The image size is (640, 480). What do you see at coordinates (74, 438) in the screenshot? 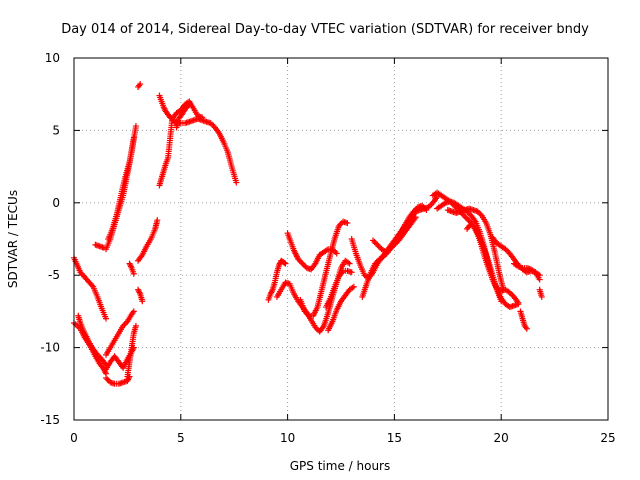
I see `x-tick-label: 0` at bounding box center [74, 438].